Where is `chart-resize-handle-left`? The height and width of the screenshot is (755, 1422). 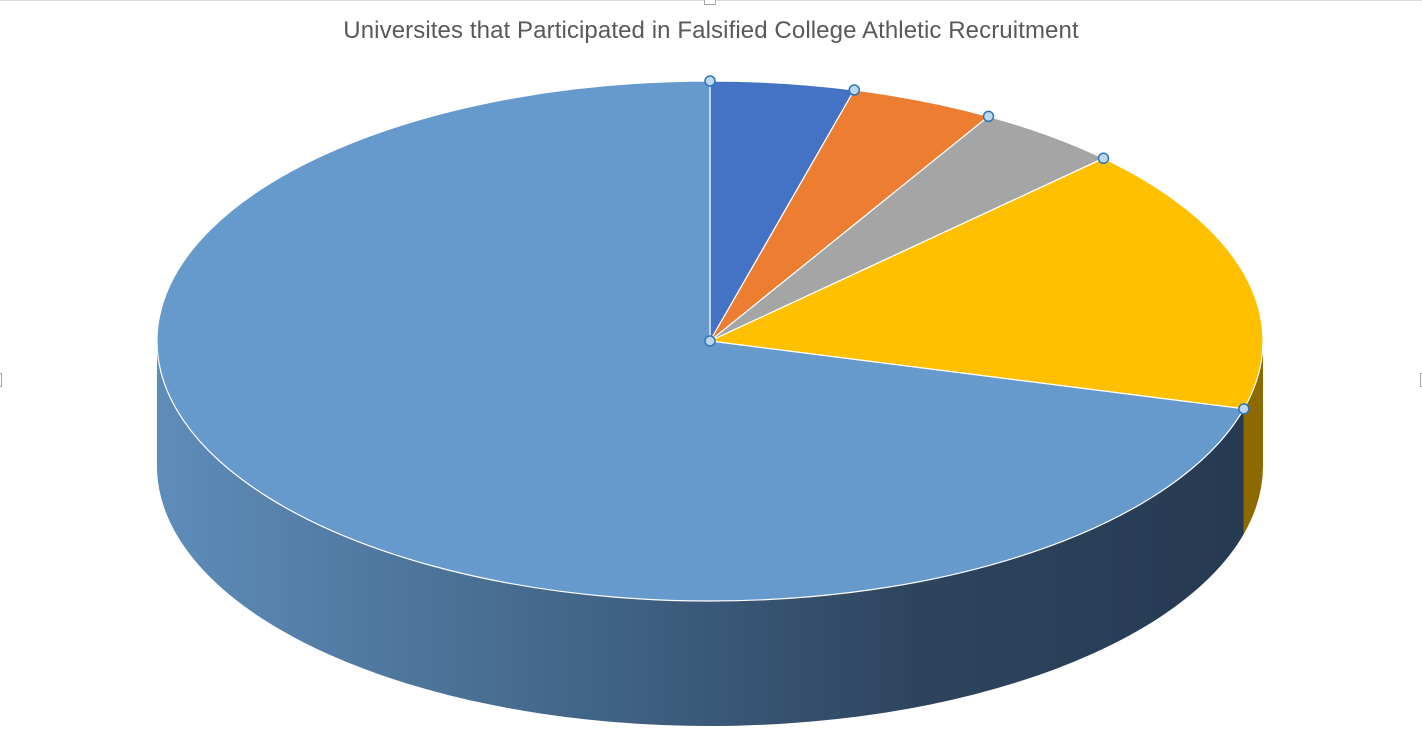
chart-resize-handle-left is located at coordinates (1, 380).